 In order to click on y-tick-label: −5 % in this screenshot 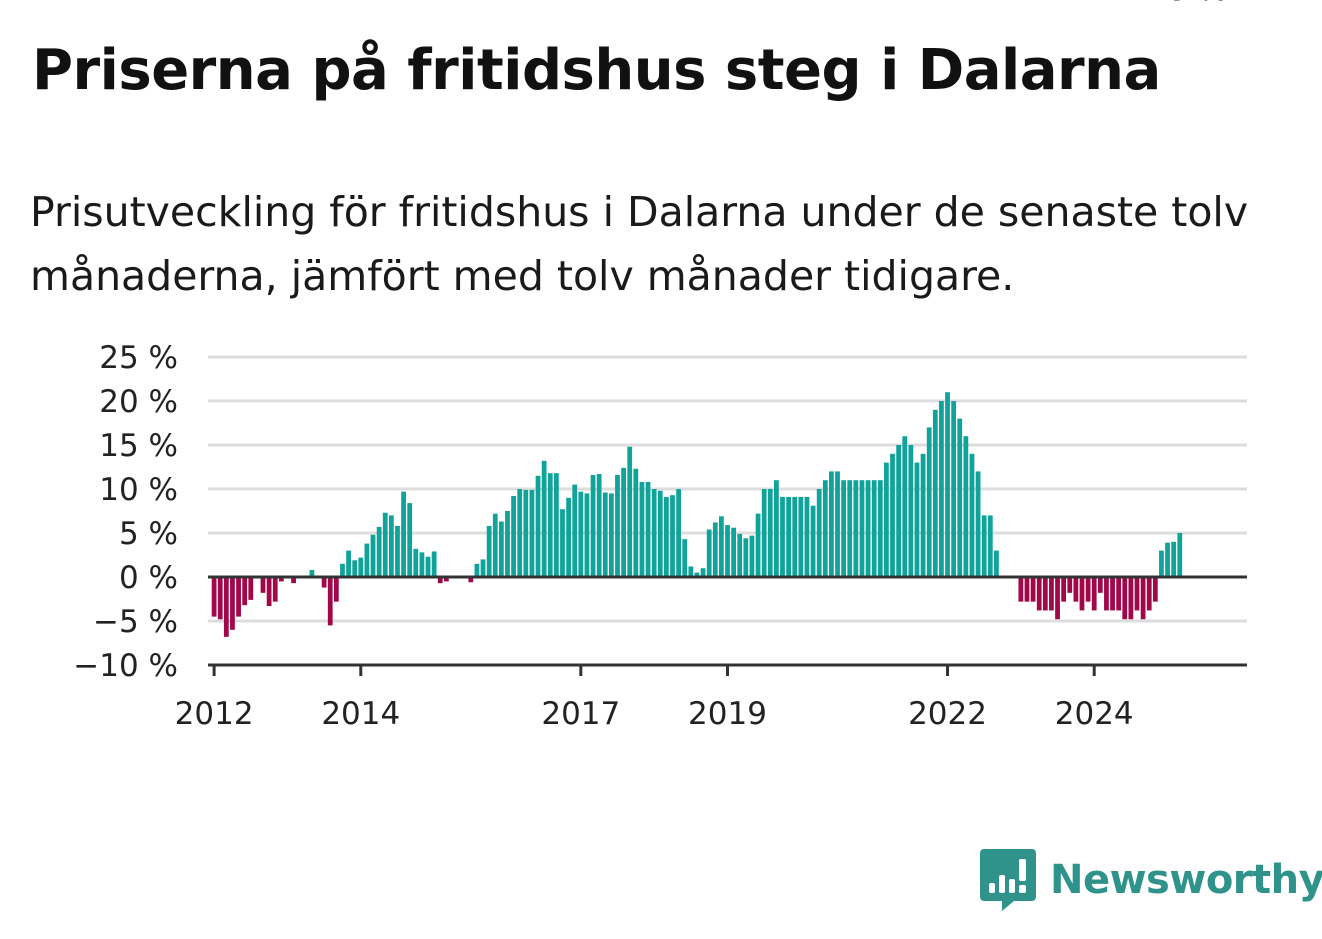, I will do `click(135, 622)`.